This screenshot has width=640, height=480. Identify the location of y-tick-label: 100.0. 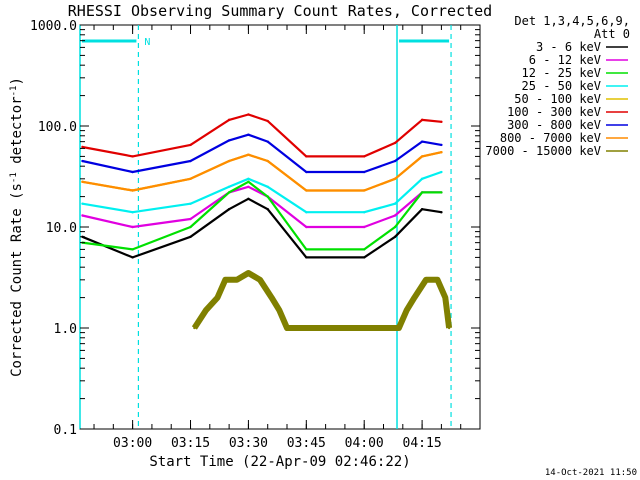
(57, 127).